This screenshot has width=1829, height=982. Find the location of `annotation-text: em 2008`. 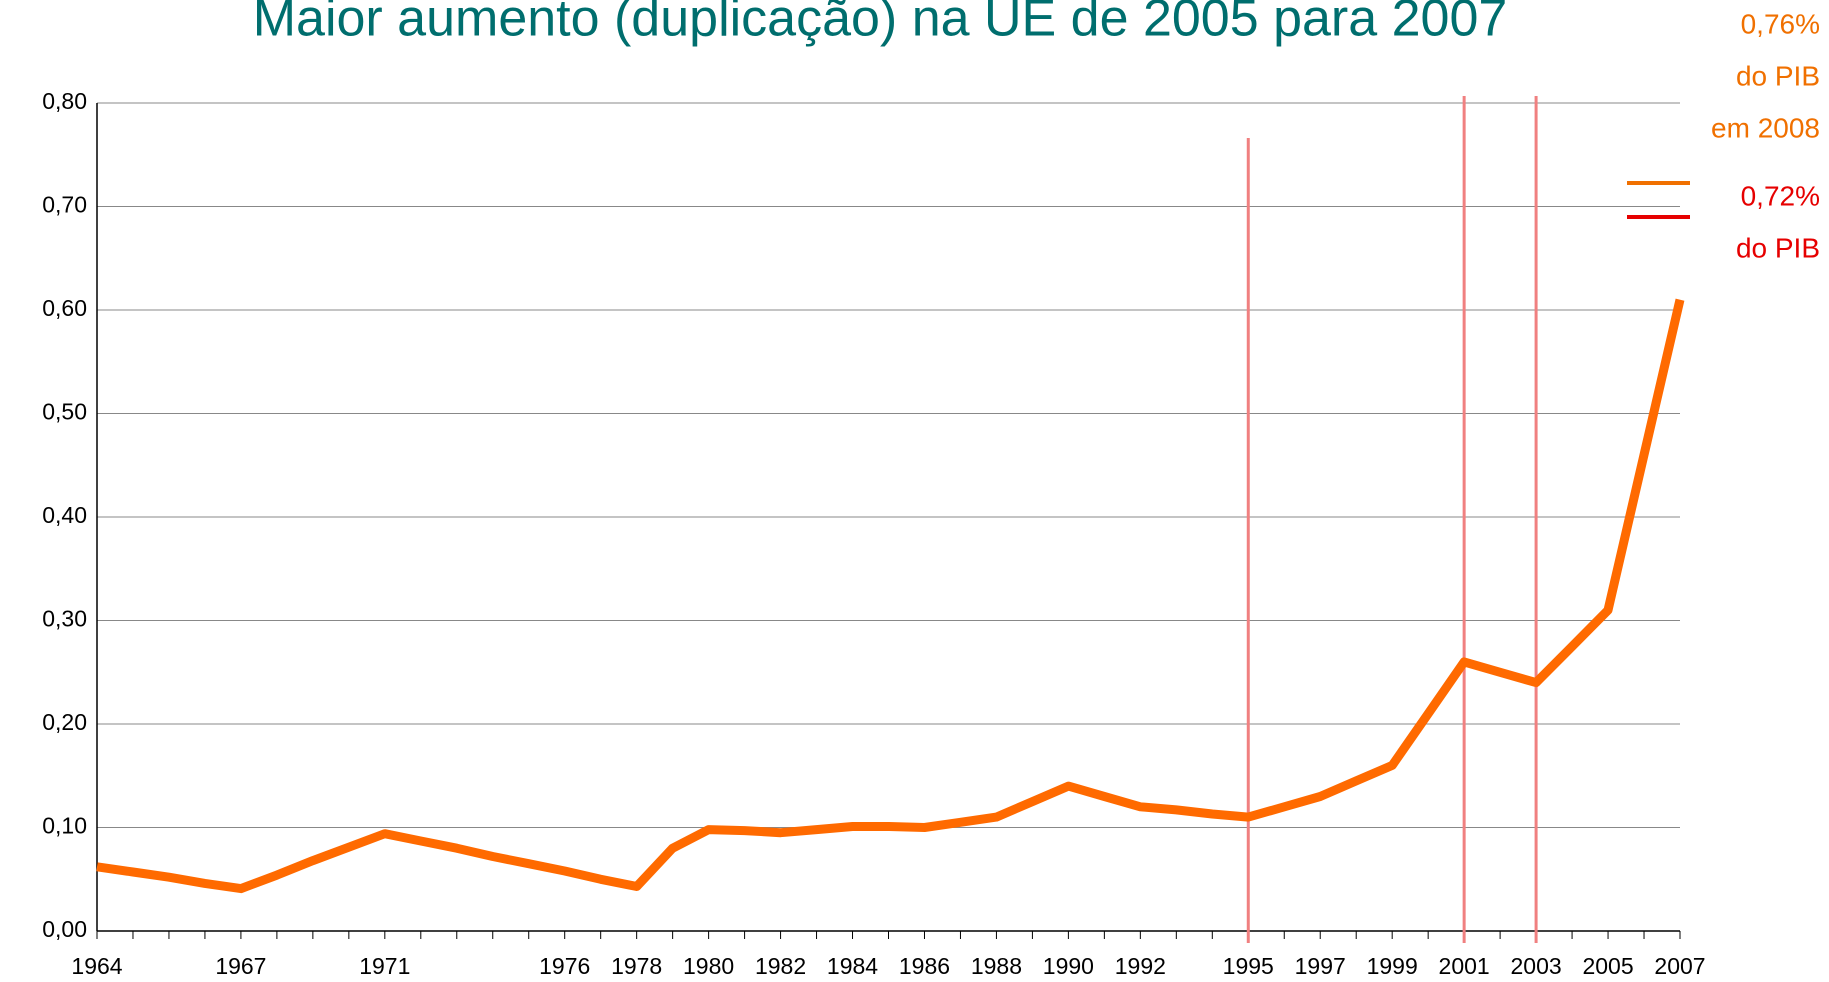

annotation-text: em 2008 is located at coordinates (1765, 127).